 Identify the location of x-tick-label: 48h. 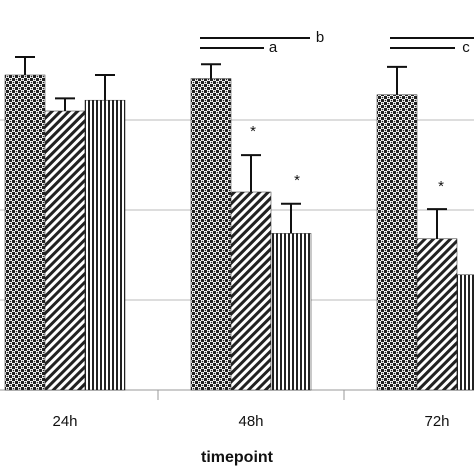
(250, 421).